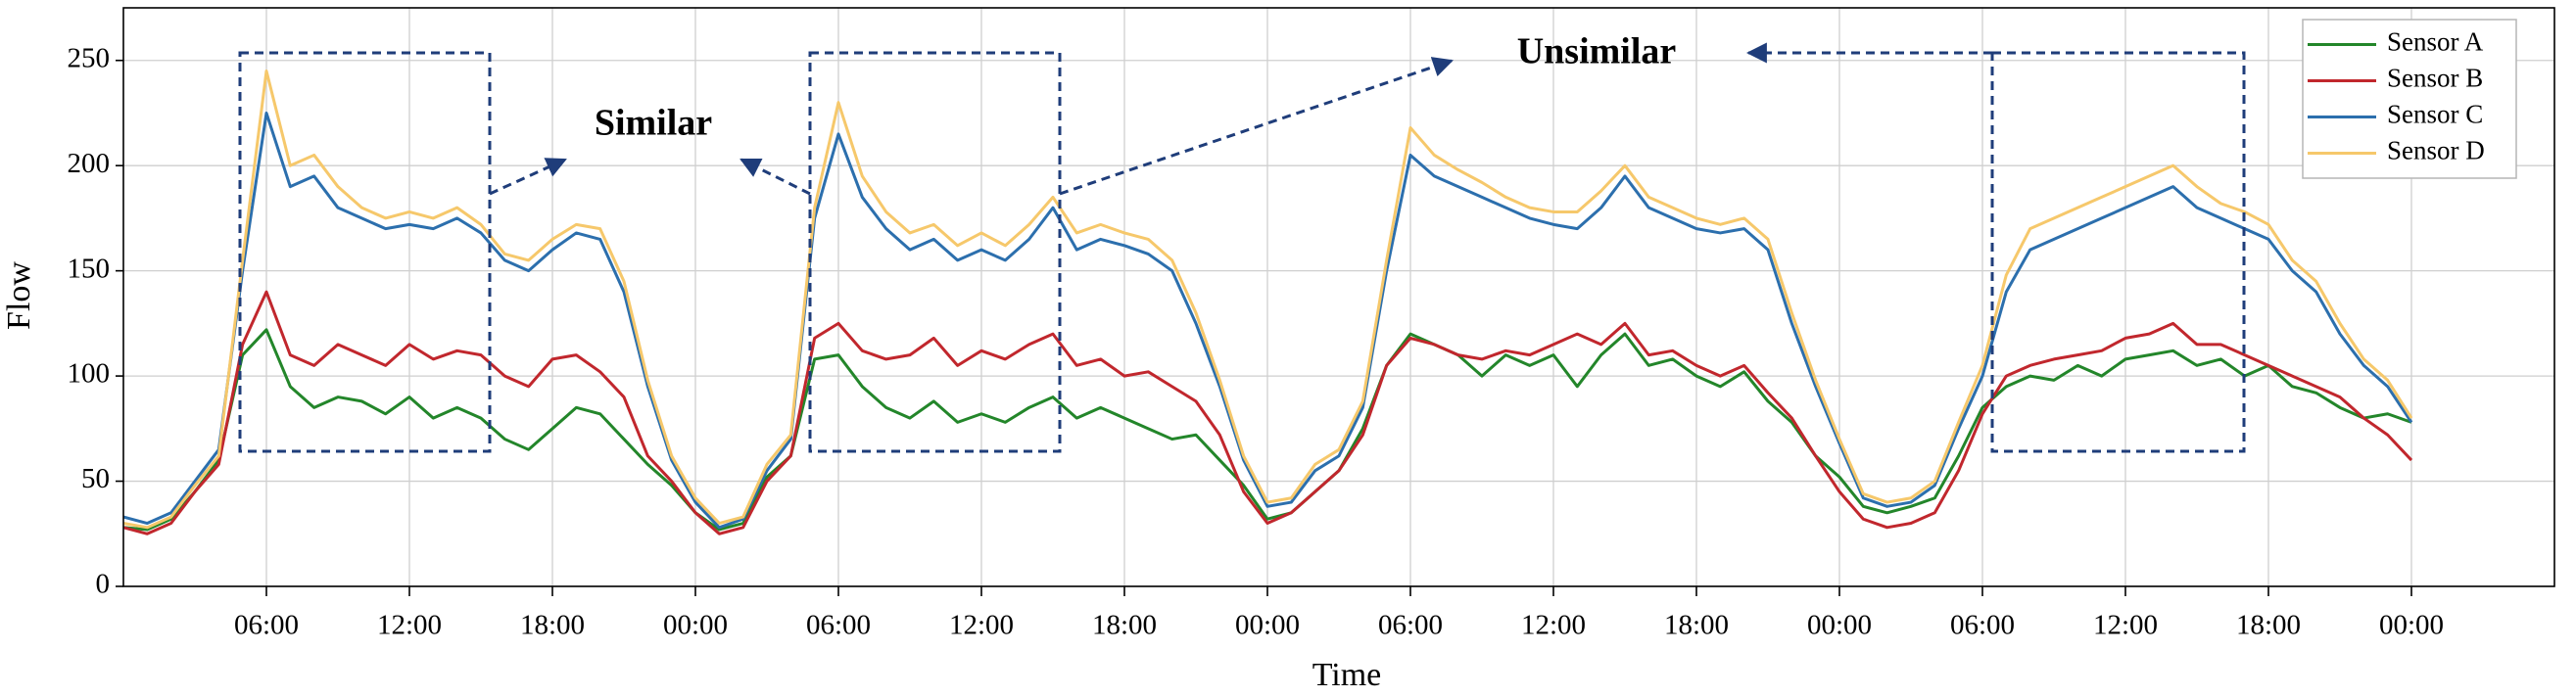 The image size is (2576, 697). I want to click on legend-label: Sensor B, so click(2435, 78).